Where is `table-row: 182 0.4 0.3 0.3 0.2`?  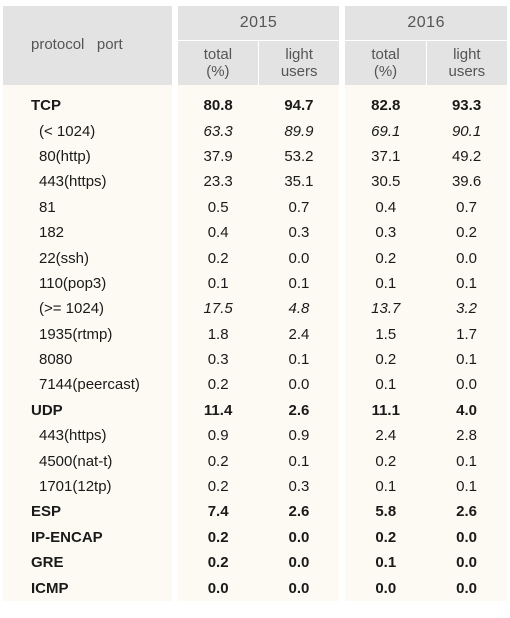 table-row: 182 0.4 0.3 0.3 0.2 is located at coordinates (255, 232).